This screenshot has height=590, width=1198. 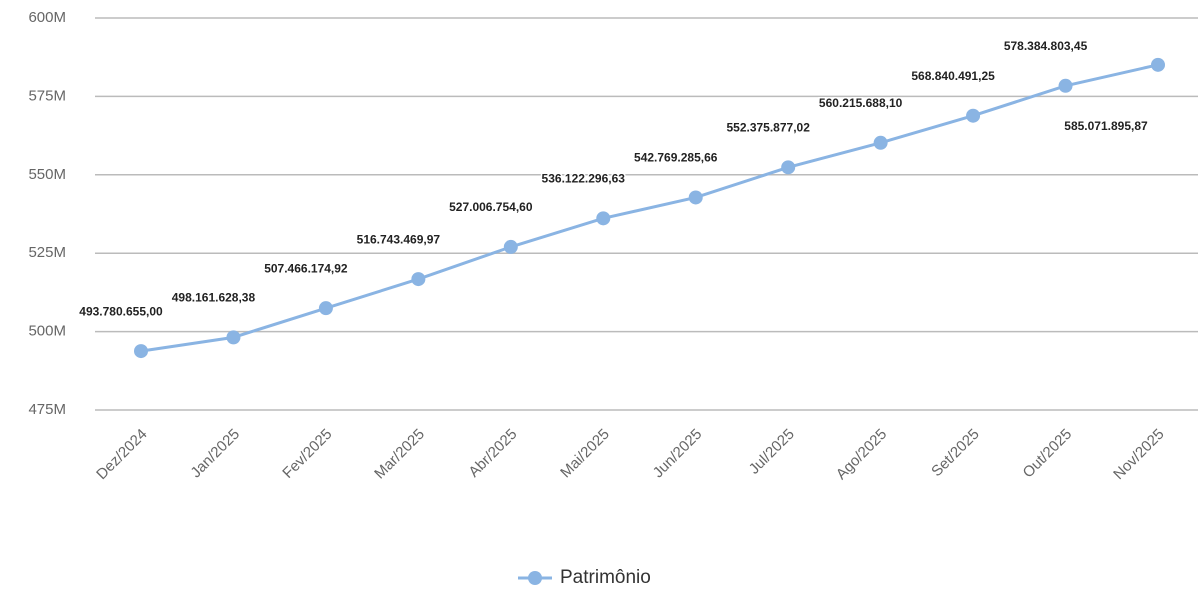 I want to click on value-label: 516.743.469,97, so click(x=399, y=239).